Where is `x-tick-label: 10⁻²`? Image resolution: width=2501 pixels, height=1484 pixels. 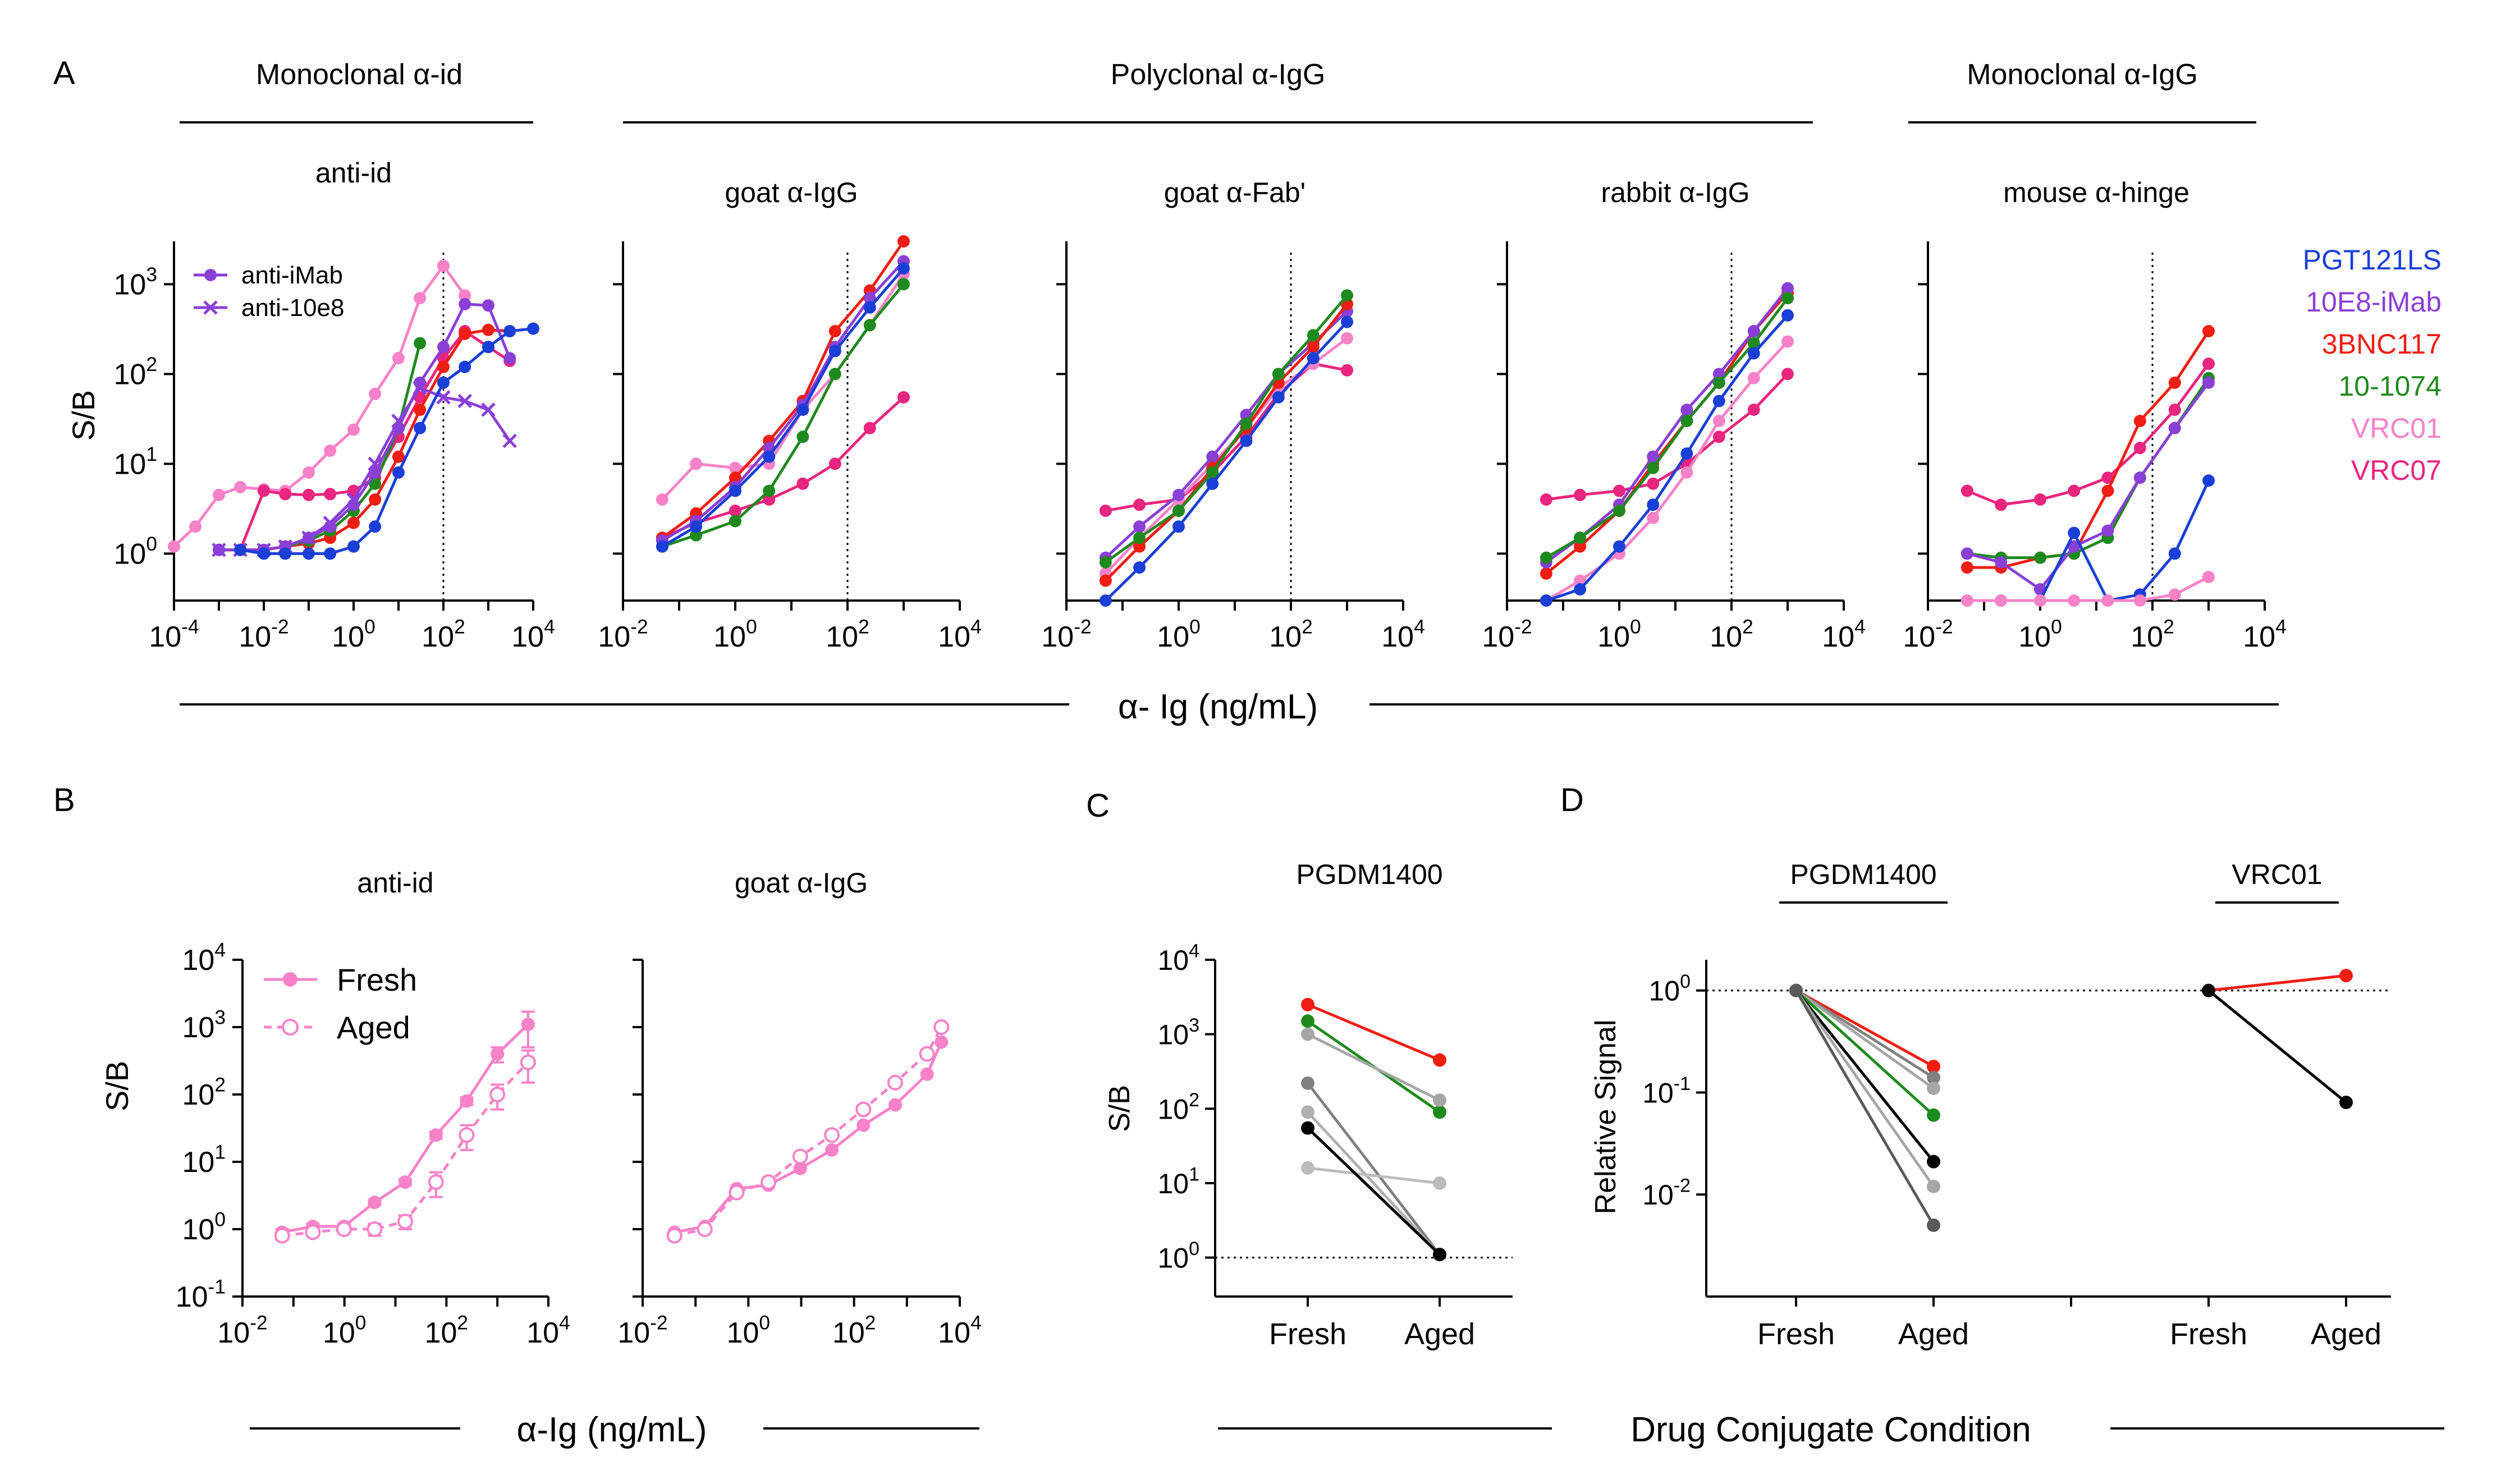 x-tick-label: 10⁻² is located at coordinates (642, 1331).